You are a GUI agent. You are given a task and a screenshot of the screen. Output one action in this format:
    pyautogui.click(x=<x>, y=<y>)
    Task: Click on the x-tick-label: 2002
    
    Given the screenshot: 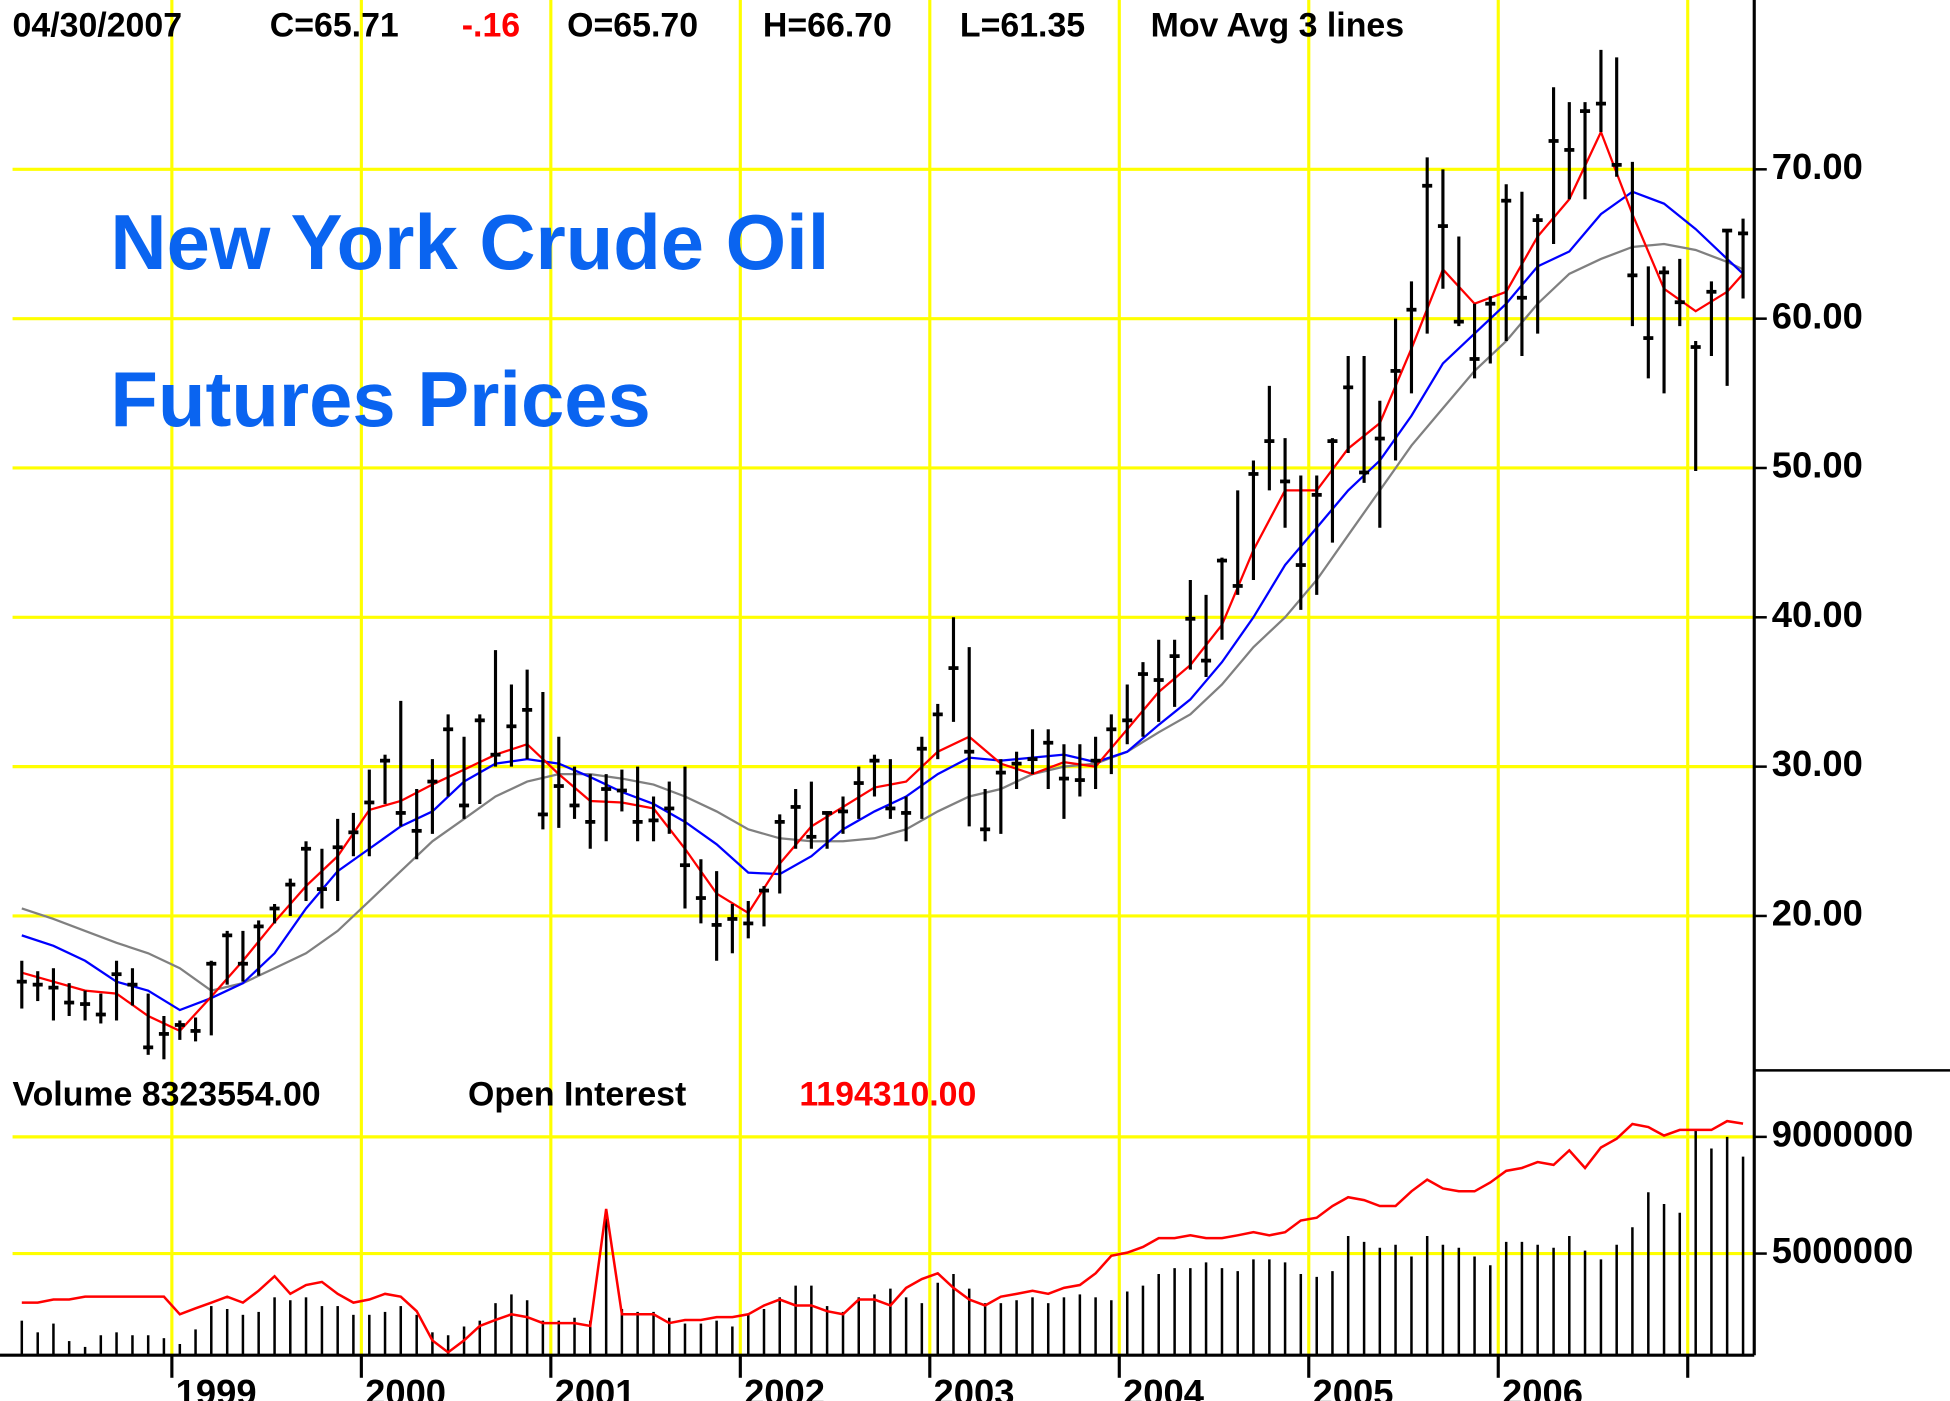 What is the action you would take?
    pyautogui.click(x=784, y=1386)
    